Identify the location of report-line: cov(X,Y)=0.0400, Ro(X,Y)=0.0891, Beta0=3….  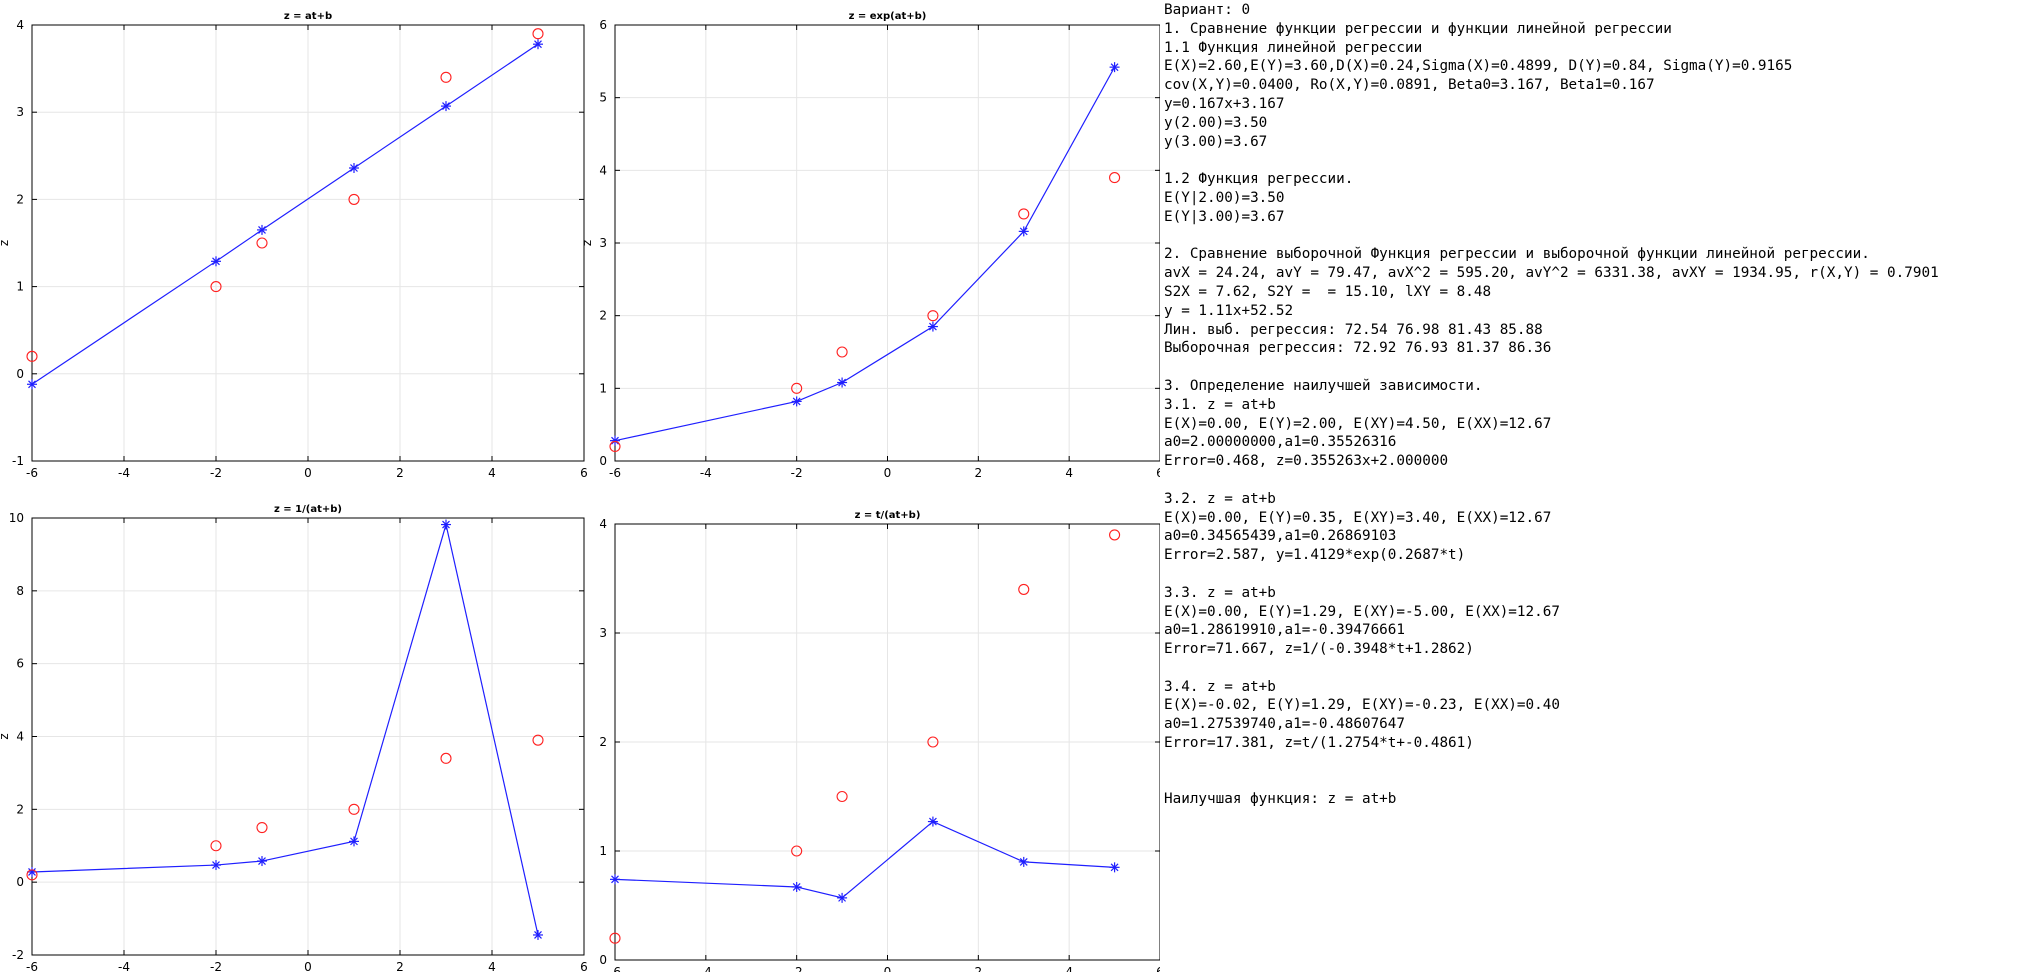
(1409, 85).